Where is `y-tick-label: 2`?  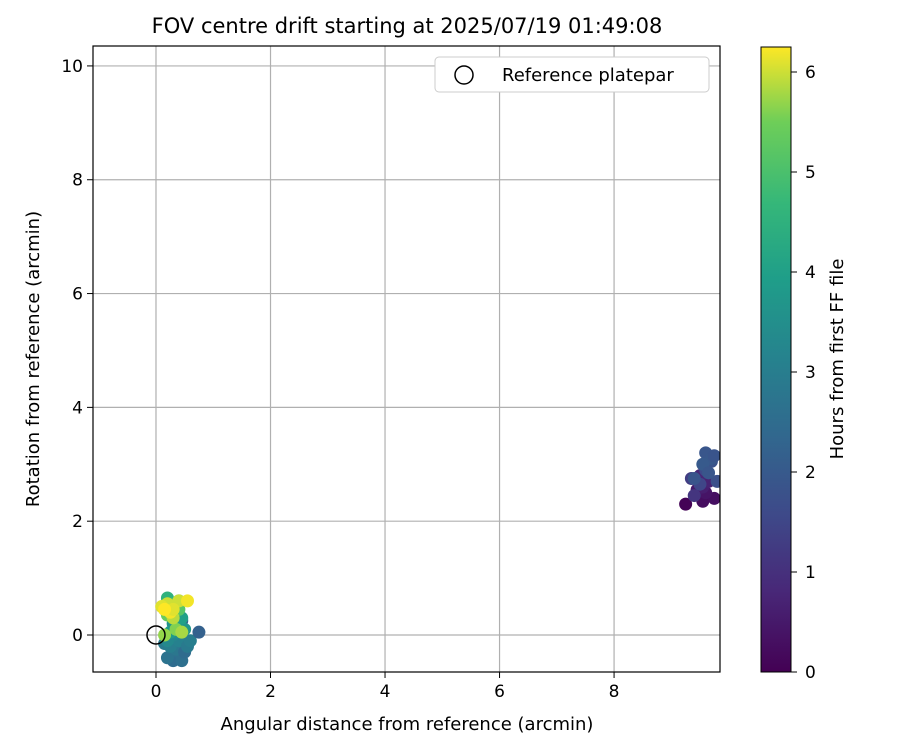 y-tick-label: 2 is located at coordinates (77, 522).